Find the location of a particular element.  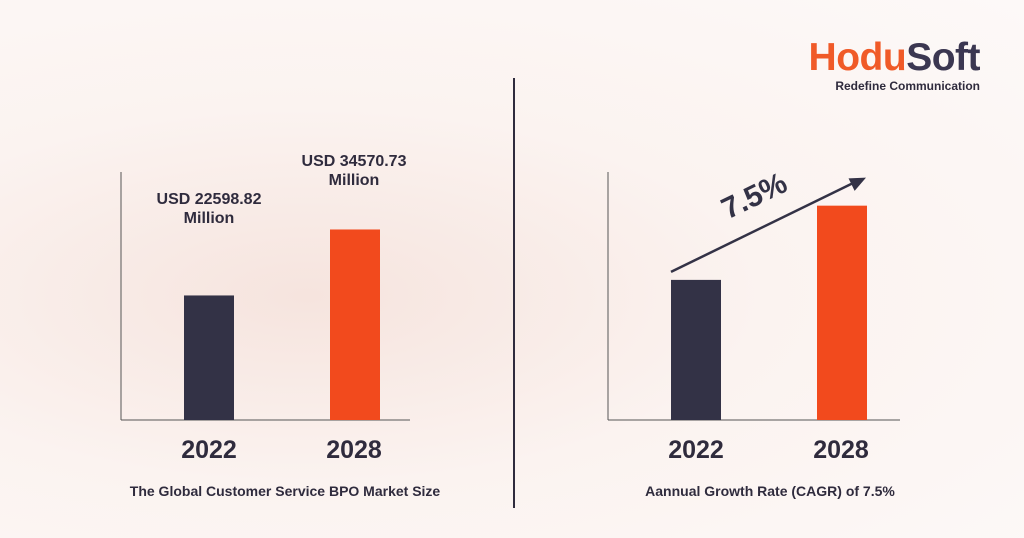

logo-wordmark: HoduSoft is located at coordinates (894, 57).